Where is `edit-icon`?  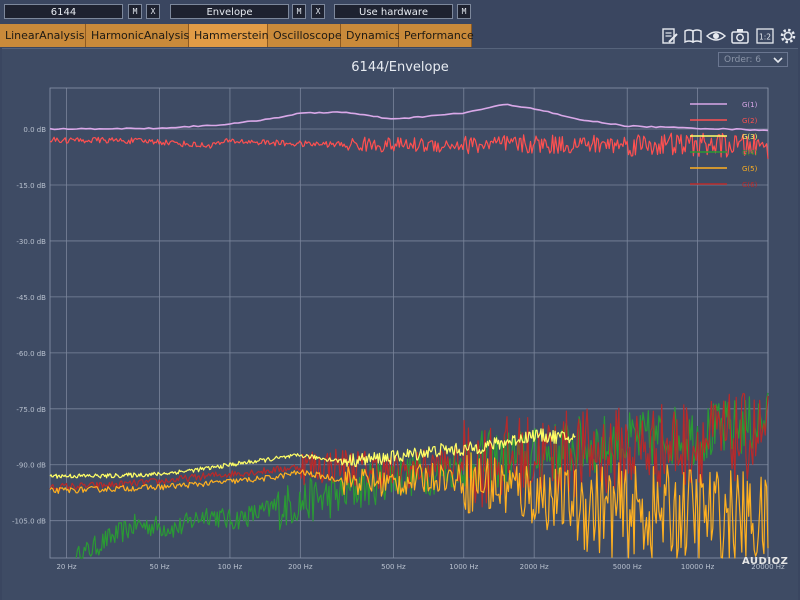
edit-icon is located at coordinates (670, 36).